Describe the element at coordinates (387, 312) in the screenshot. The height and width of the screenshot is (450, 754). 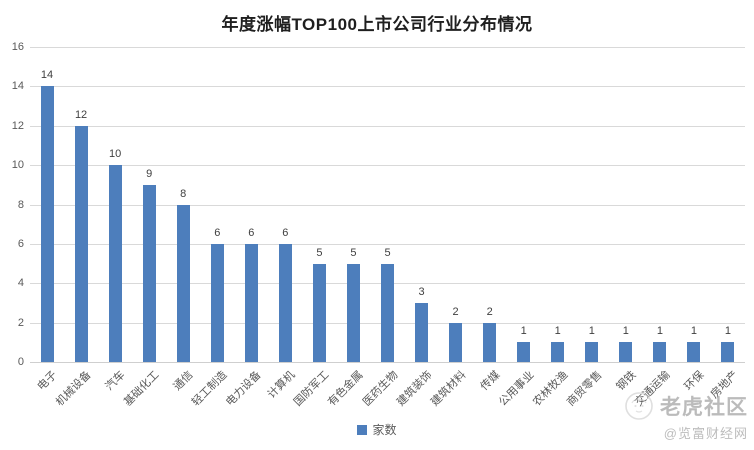
I see `bar-医药生物` at that location.